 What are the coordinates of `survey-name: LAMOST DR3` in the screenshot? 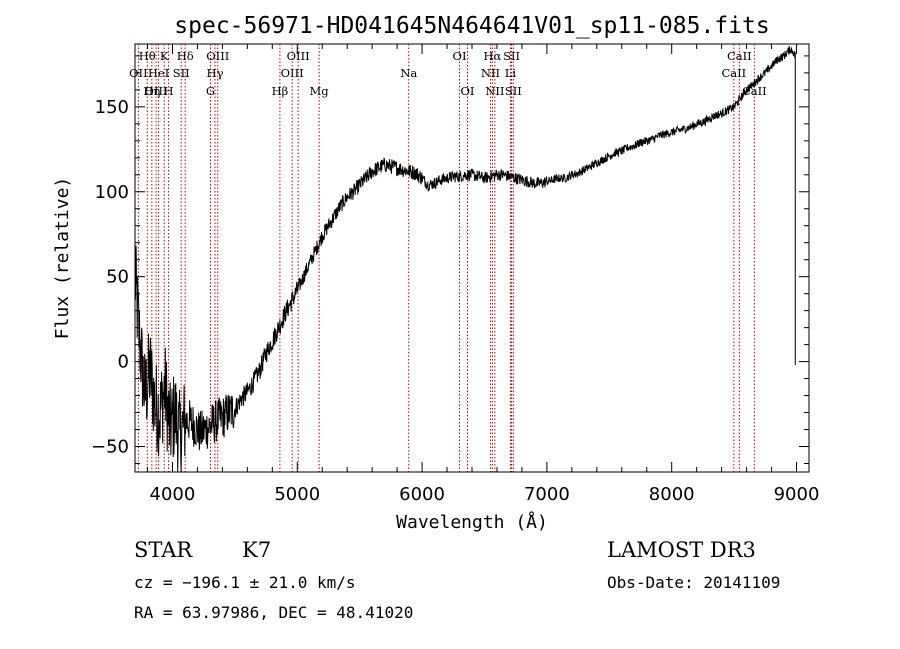 It's located at (681, 550).